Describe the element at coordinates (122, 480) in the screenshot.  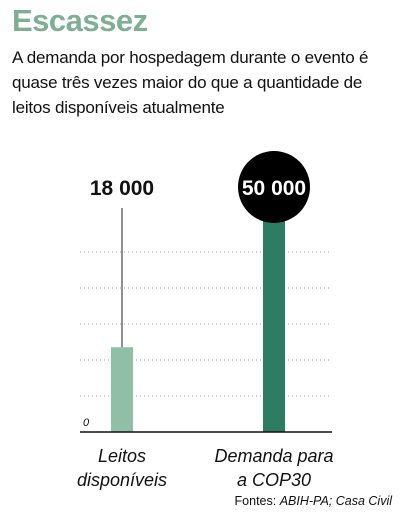
I see `category-label: disponíveis` at that location.